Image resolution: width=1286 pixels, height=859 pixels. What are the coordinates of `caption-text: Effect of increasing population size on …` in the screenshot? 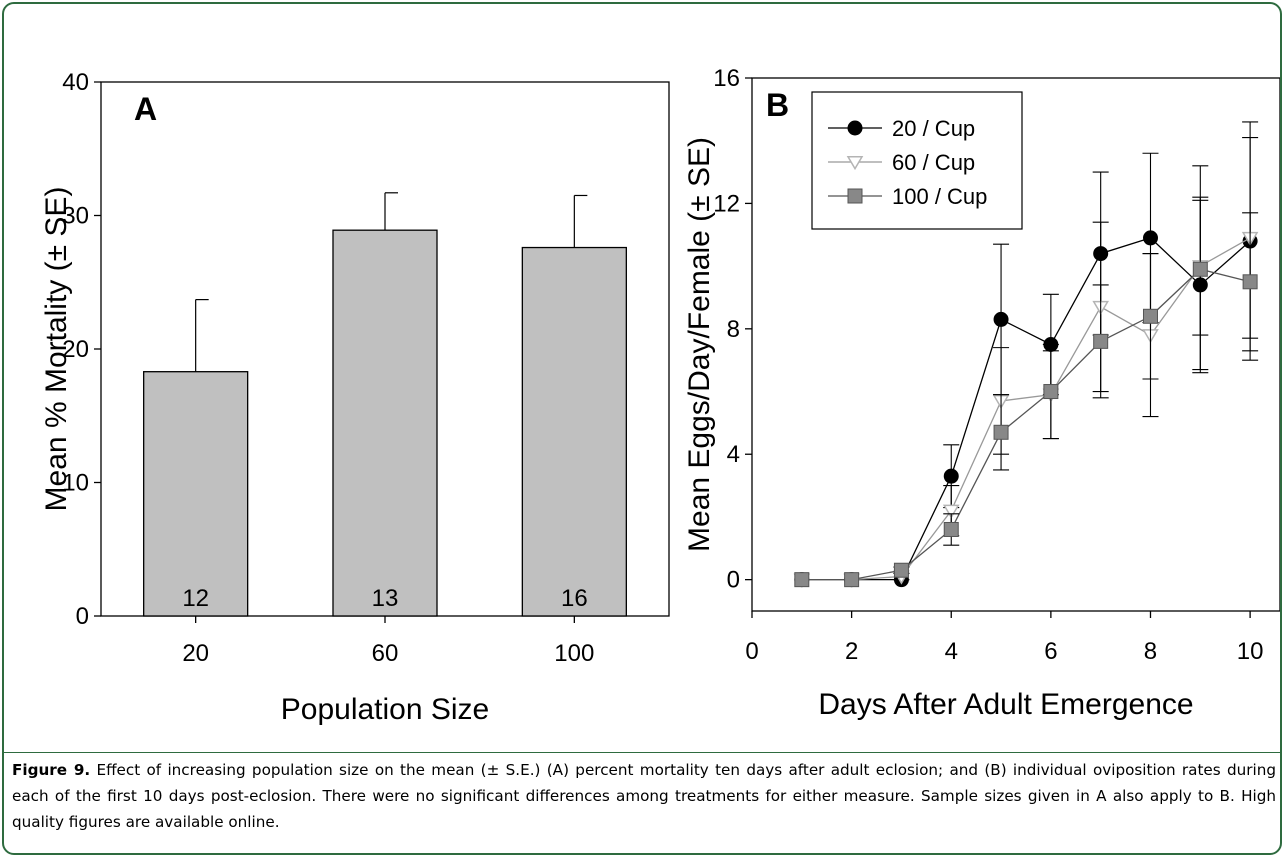 It's located at (644, 796).